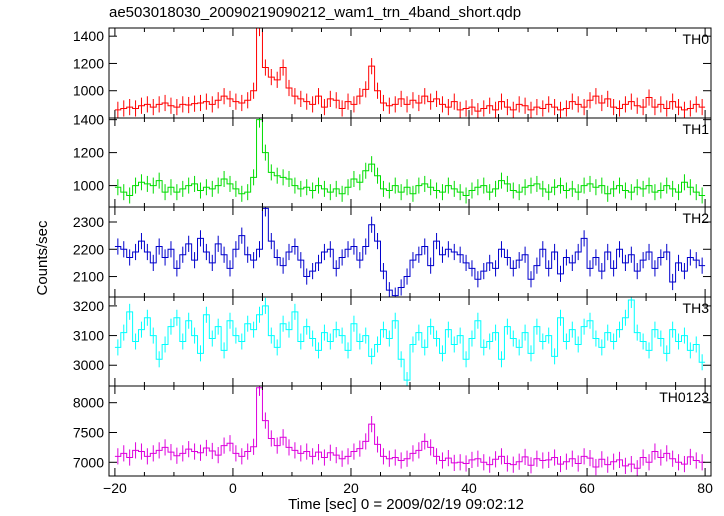  I want to click on y-tick-label: 8000, so click(88, 403).